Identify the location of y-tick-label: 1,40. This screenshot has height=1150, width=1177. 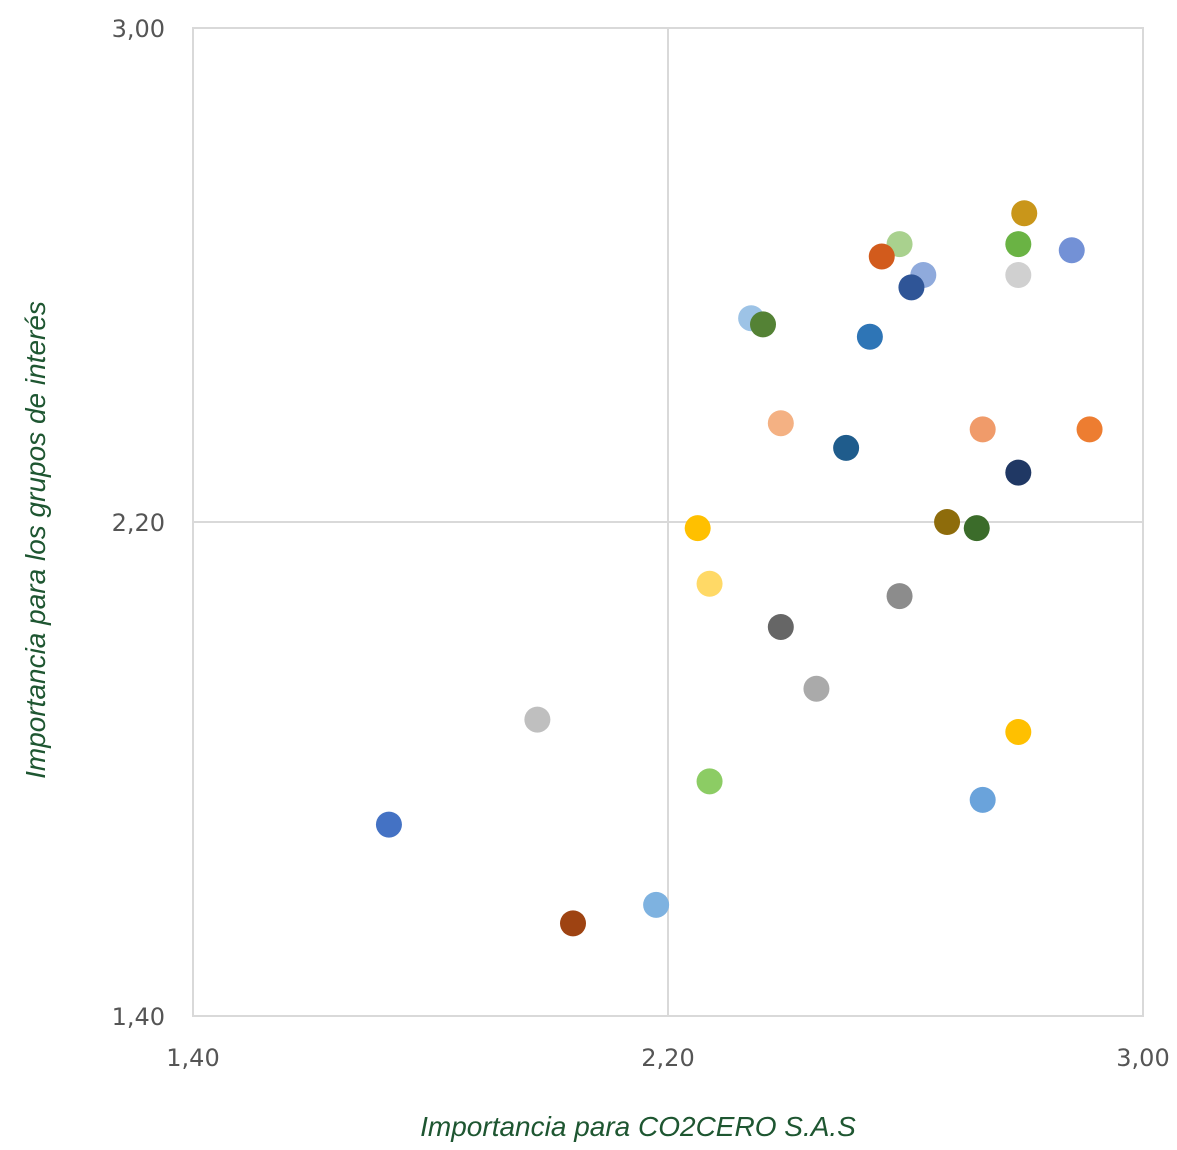
(138, 1017).